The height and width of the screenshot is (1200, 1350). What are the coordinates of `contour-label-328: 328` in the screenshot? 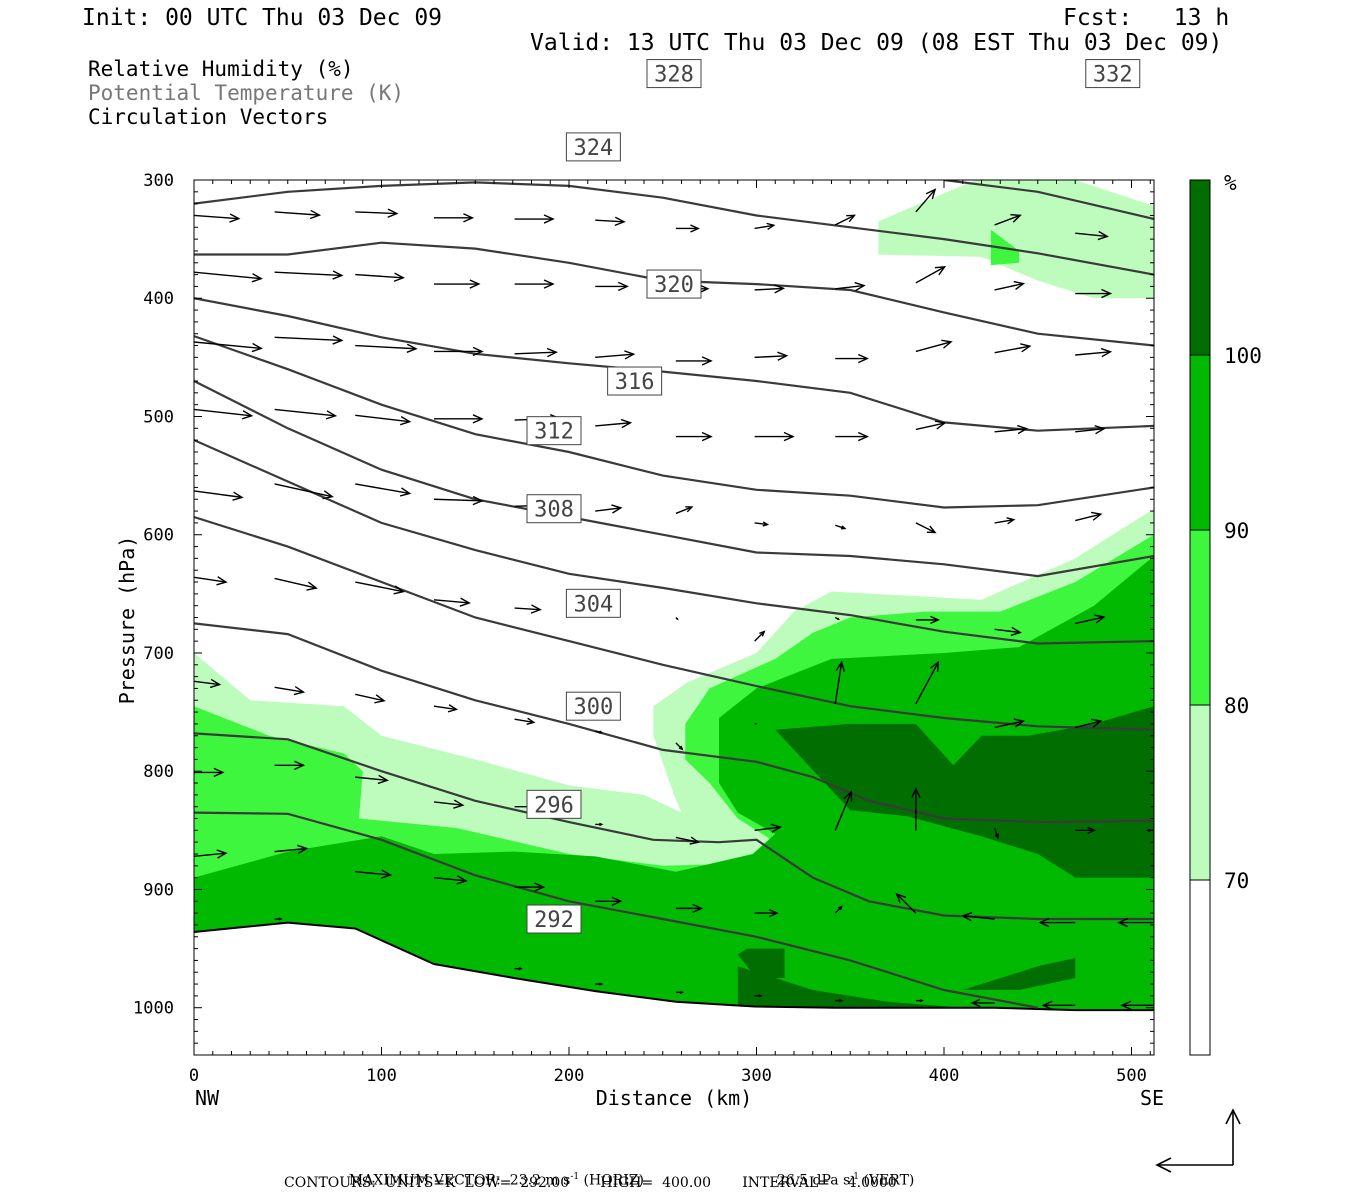 It's located at (674, 75).